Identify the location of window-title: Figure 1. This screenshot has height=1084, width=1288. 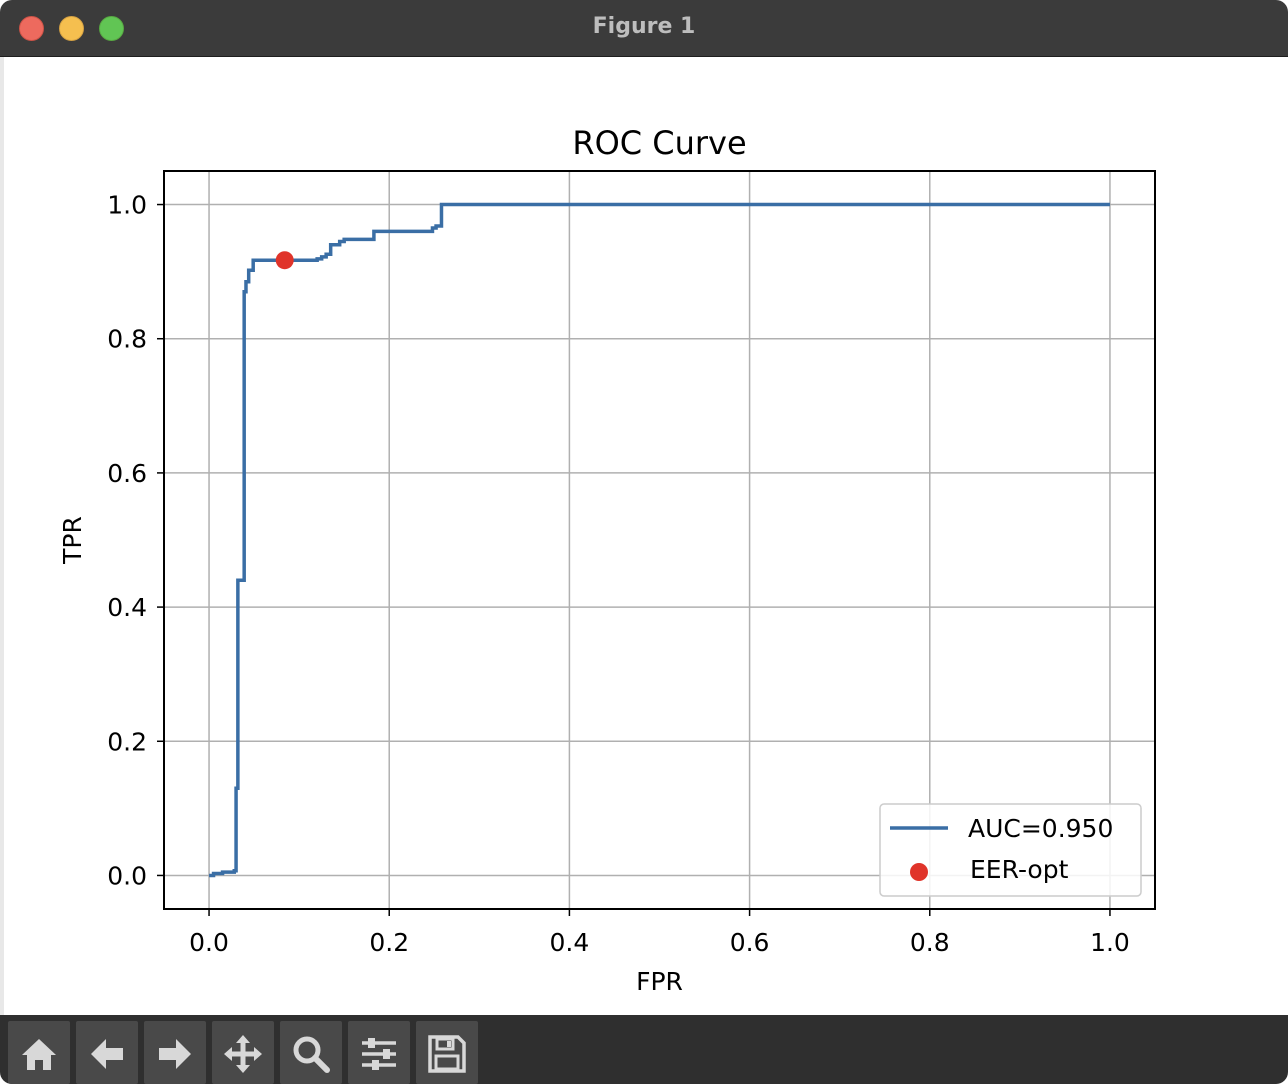
(644, 26).